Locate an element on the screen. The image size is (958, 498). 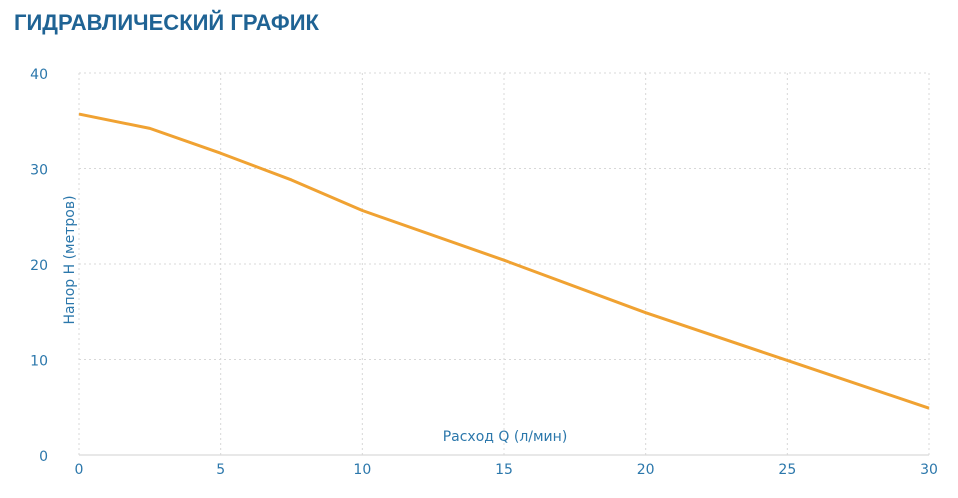
y-axis-label: Напор H (метров) is located at coordinates (70, 259).